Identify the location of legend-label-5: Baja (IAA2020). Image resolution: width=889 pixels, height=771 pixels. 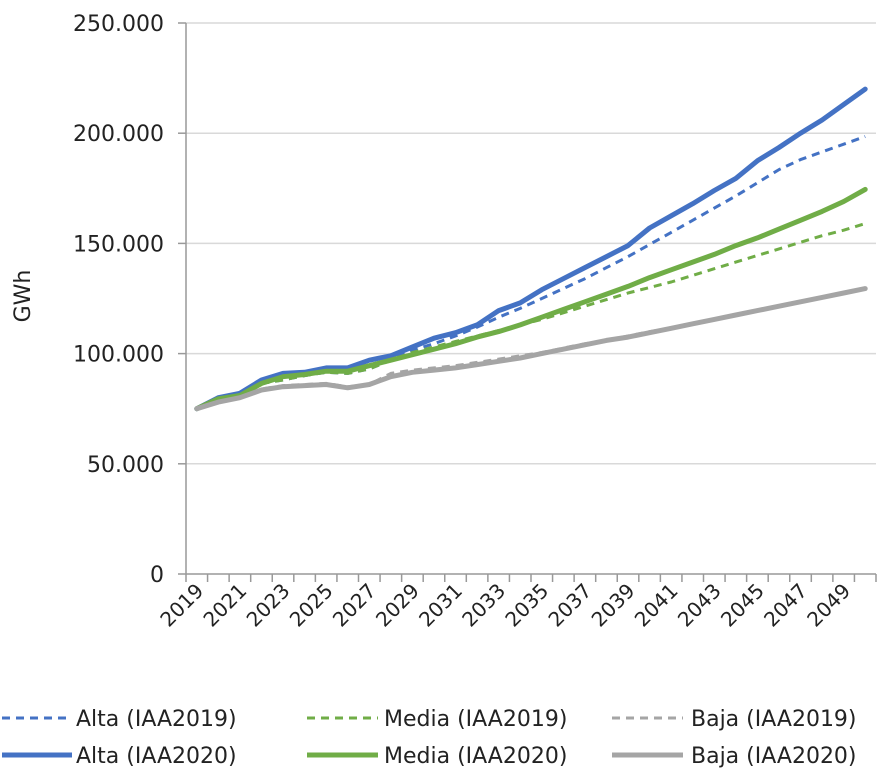
(774, 756).